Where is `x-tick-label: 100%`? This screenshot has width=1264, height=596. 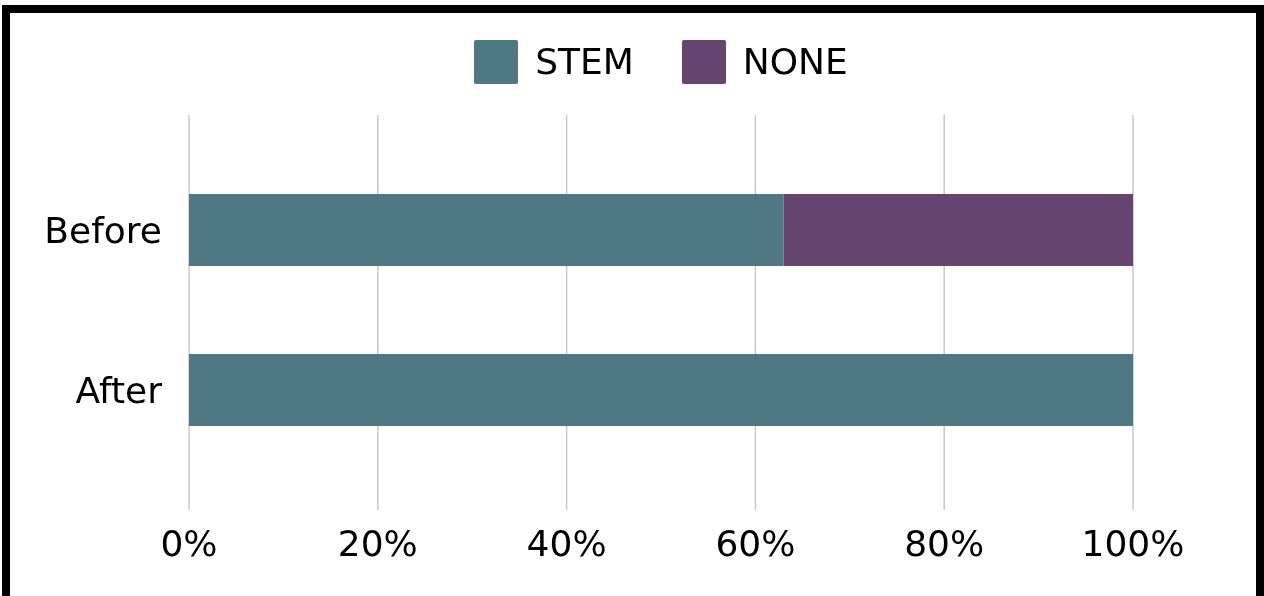 x-tick-label: 100% is located at coordinates (1133, 543).